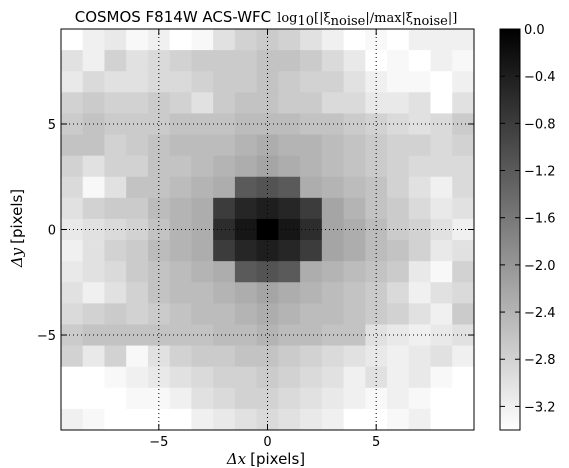  Describe the element at coordinates (52, 231) in the screenshot. I see `y-tick-label: 0` at that location.